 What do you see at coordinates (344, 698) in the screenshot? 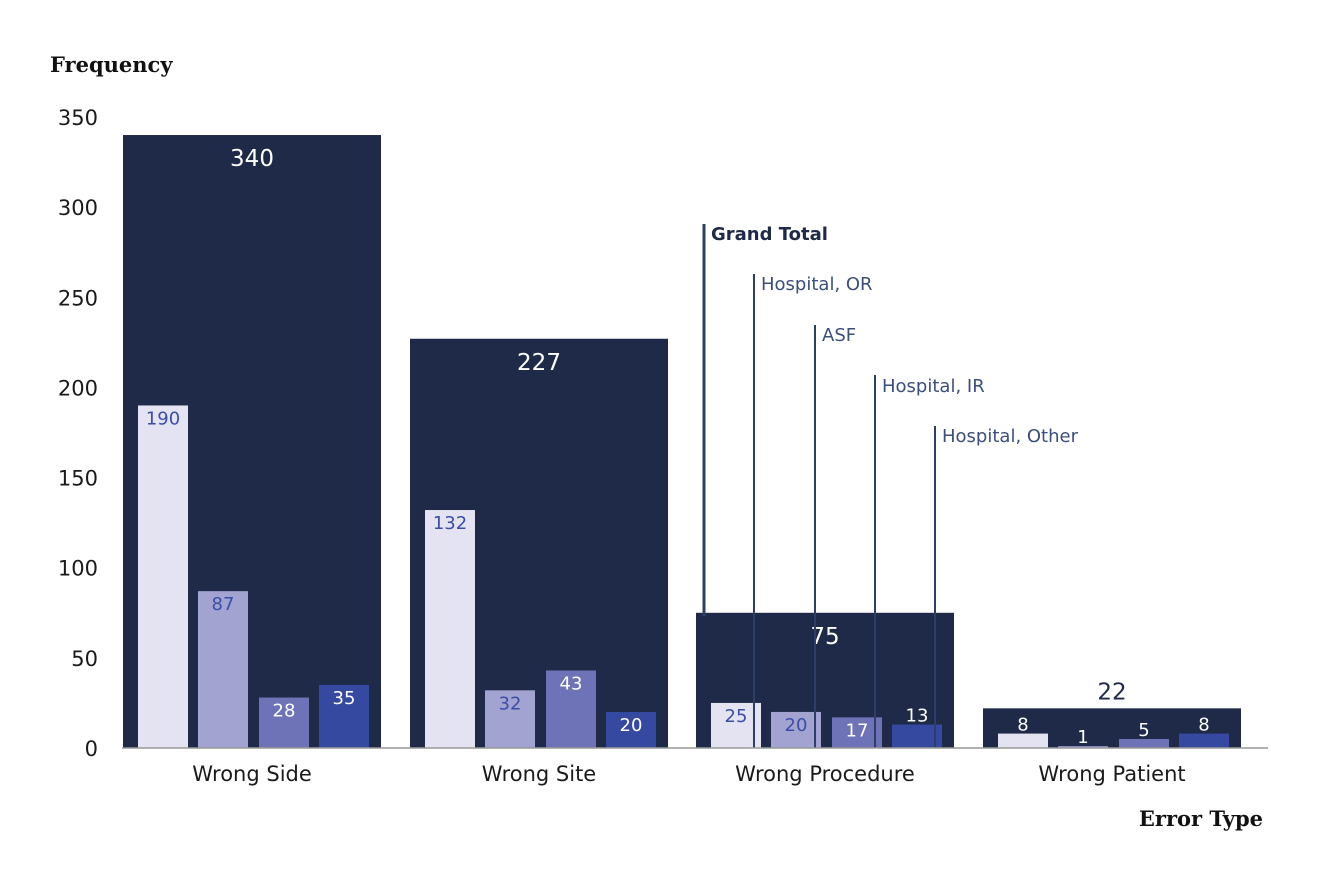
I see `series-value-label: 35` at bounding box center [344, 698].